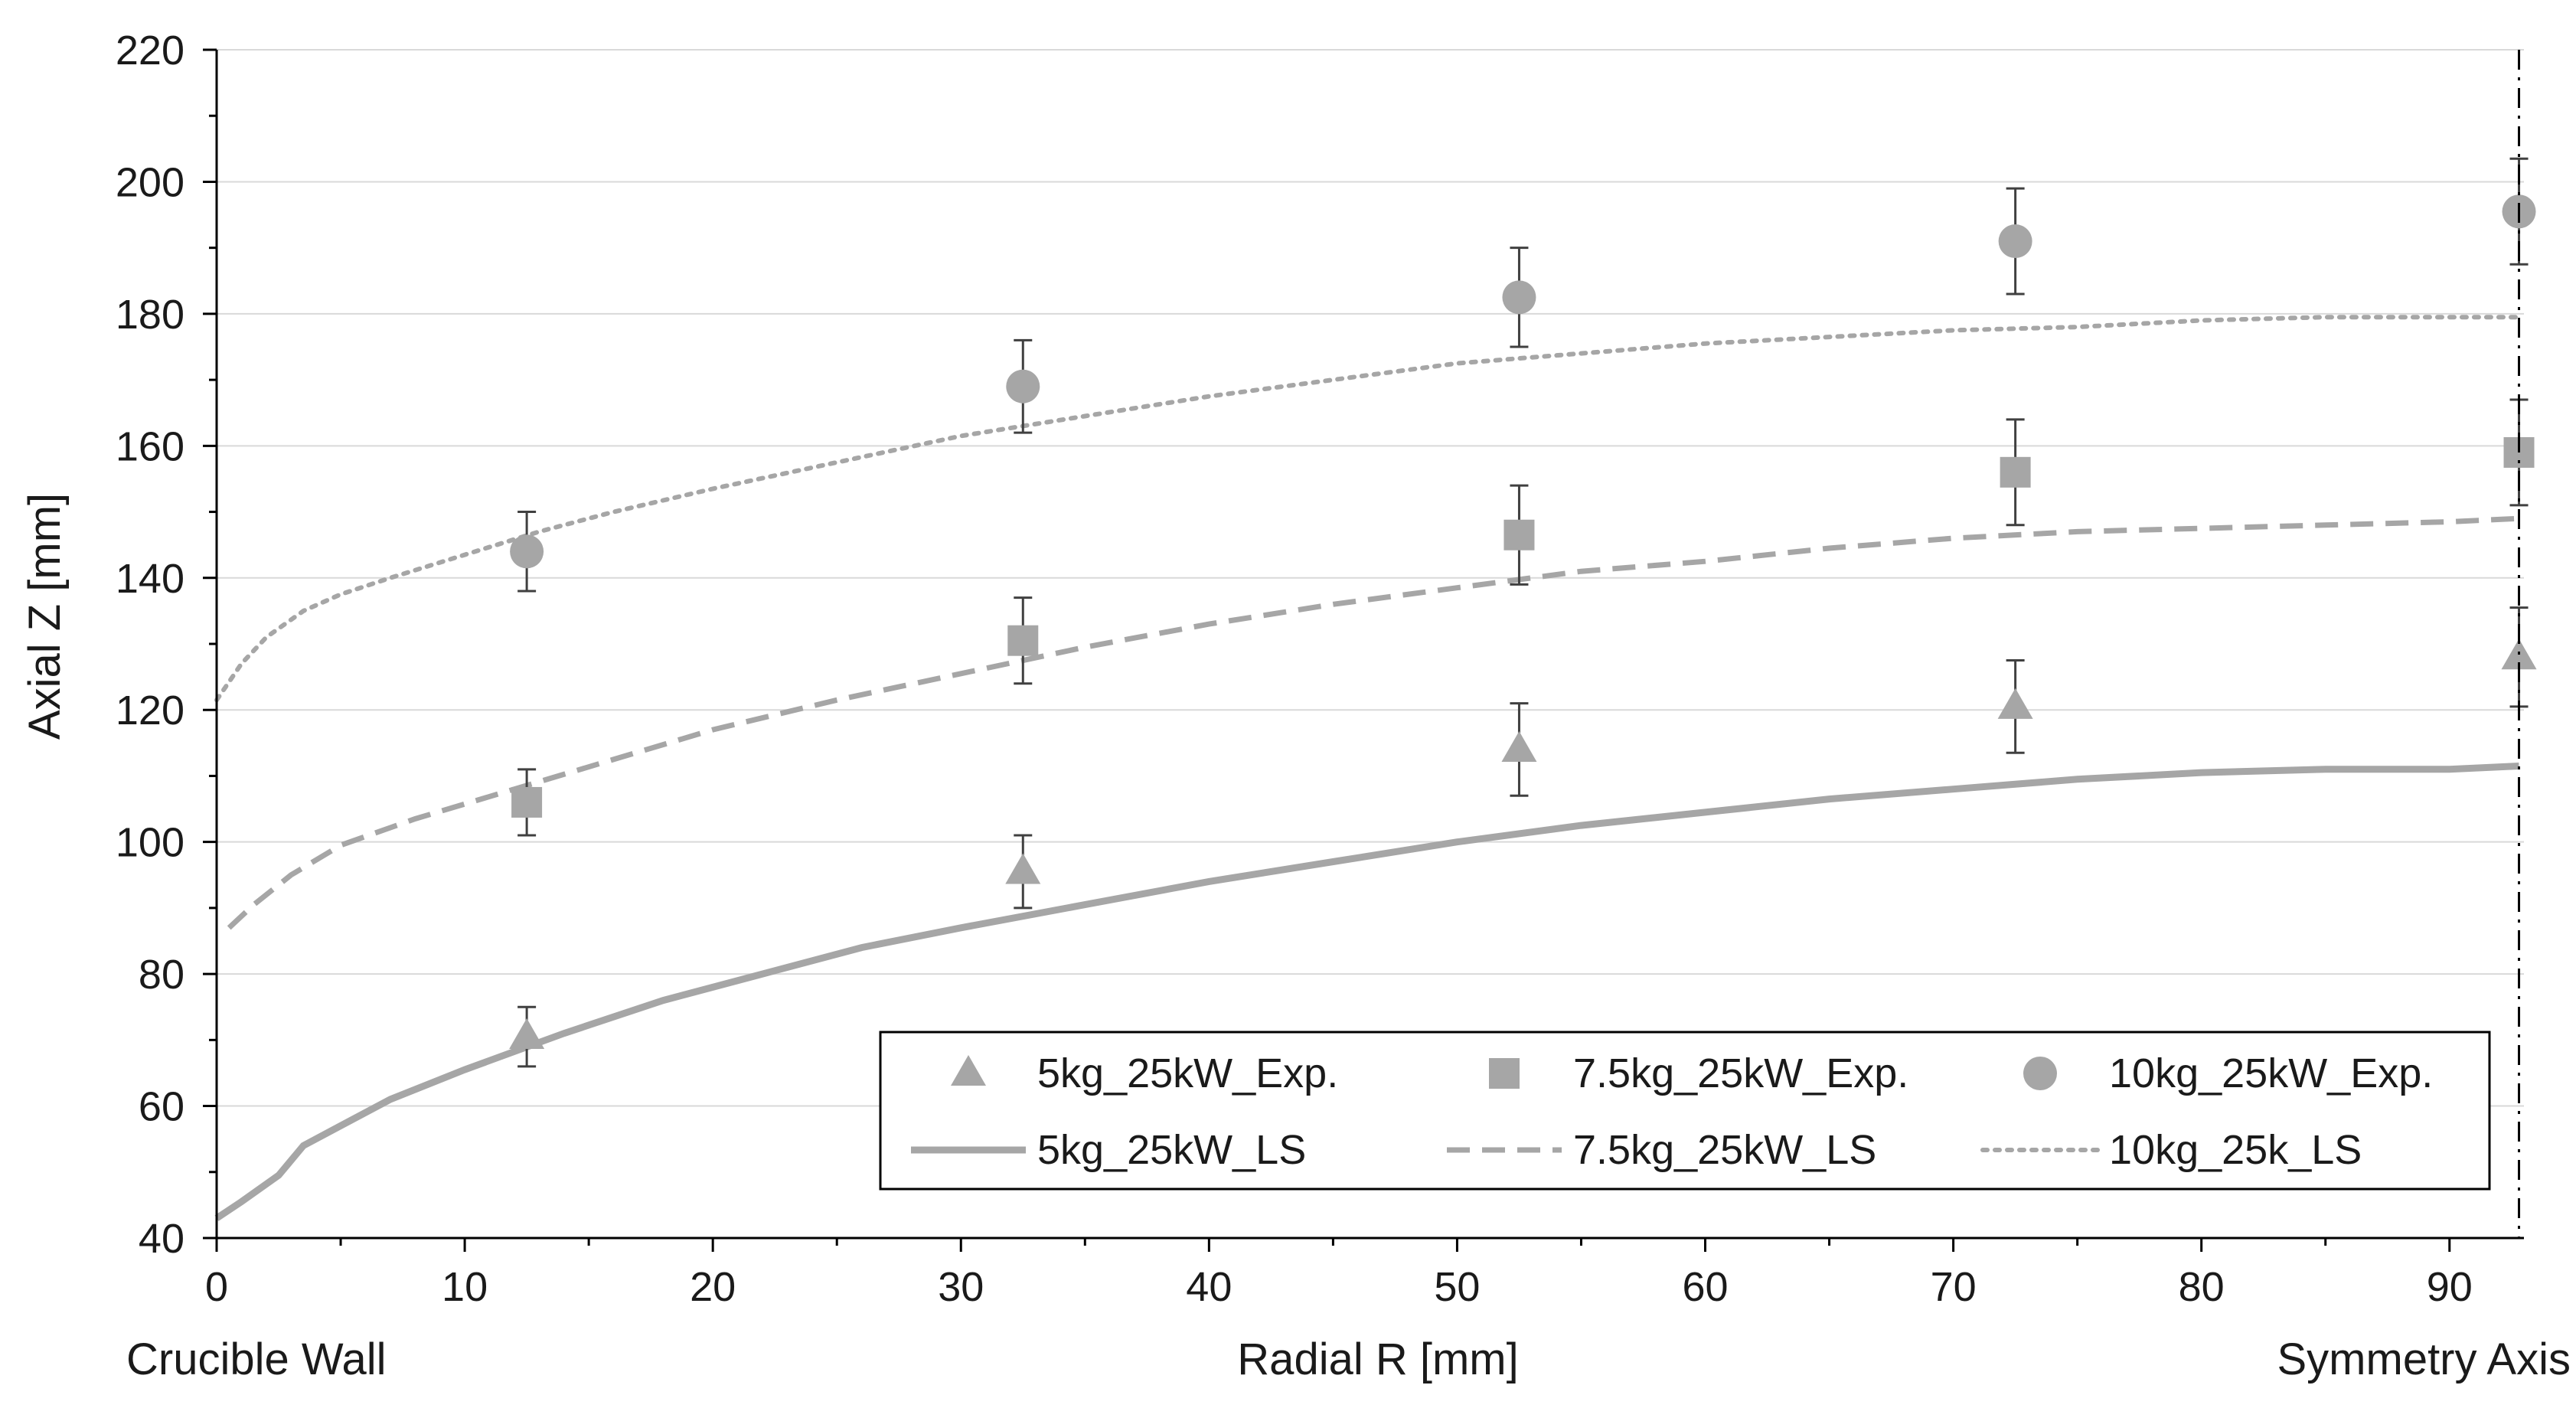 The height and width of the screenshot is (1408, 2576). I want to click on y-tick-label-60: 60, so click(161, 1107).